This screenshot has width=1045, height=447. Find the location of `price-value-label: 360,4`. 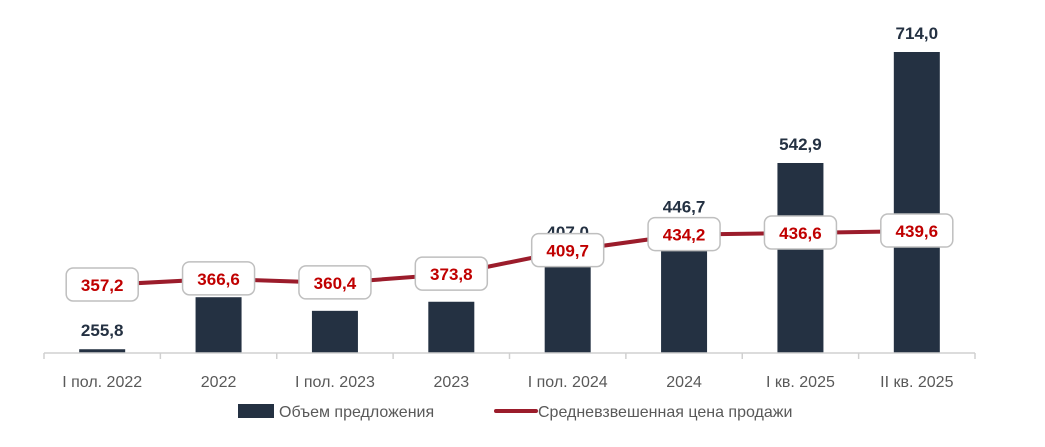

price-value-label: 360,4 is located at coordinates (335, 283).